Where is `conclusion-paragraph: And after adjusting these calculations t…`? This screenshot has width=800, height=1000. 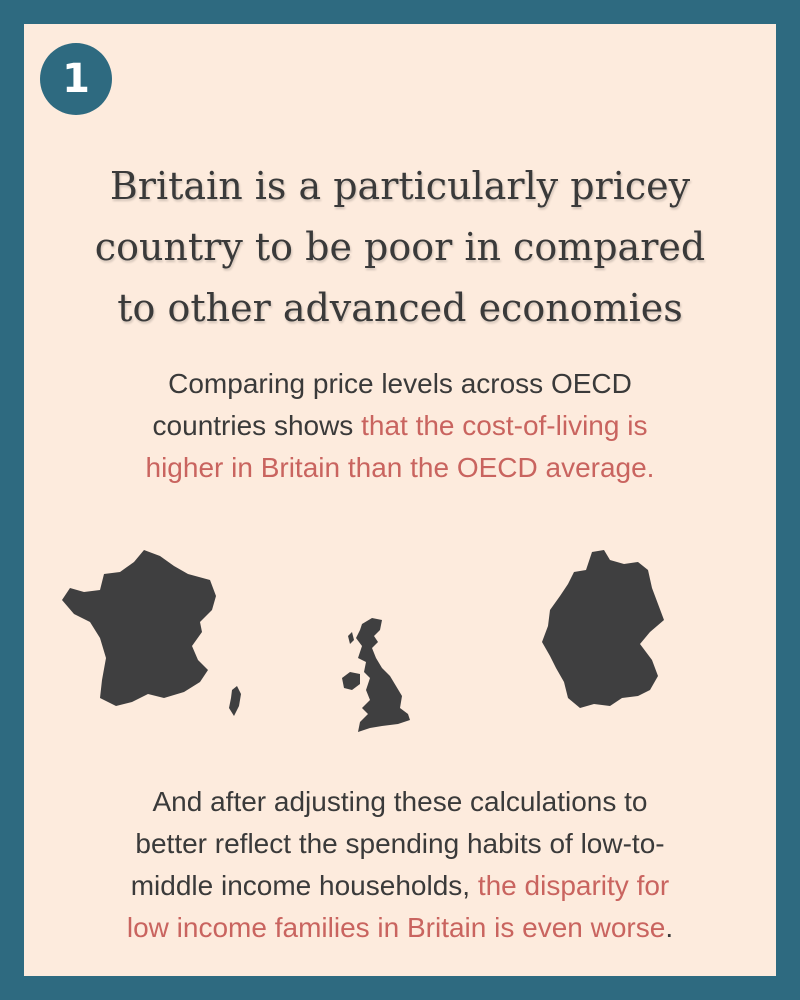 conclusion-paragraph: And after adjusting these calculations t… is located at coordinates (400, 865).